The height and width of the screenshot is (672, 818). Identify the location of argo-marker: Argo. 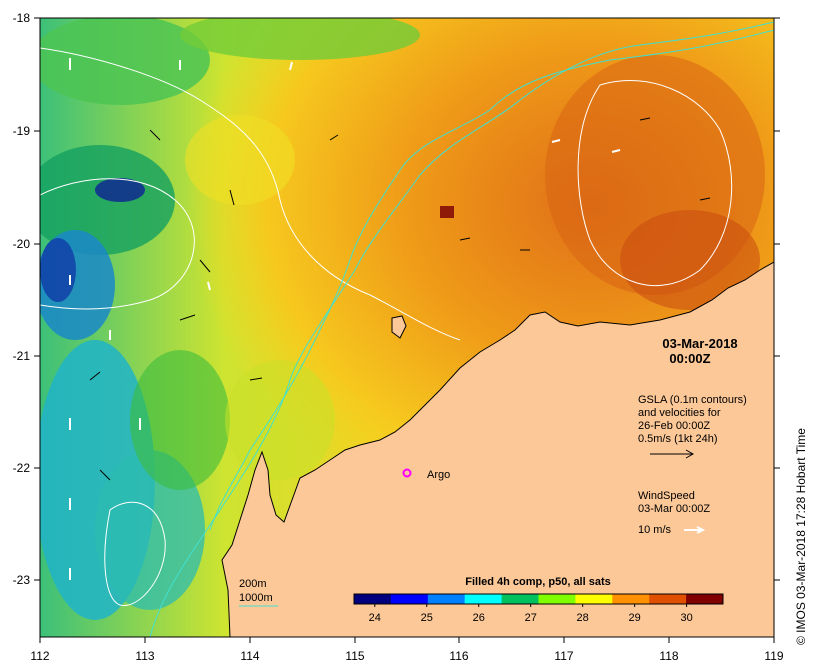
(426, 474).